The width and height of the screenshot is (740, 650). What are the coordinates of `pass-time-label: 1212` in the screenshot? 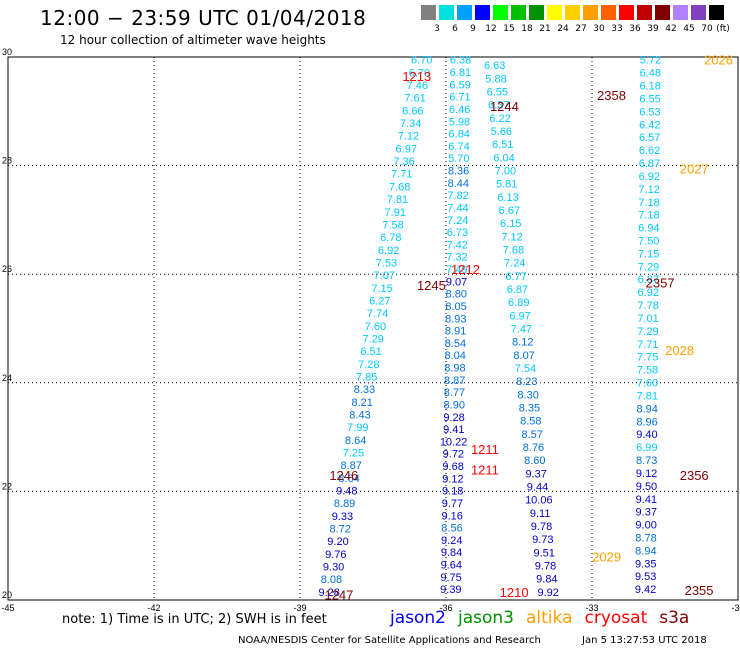 It's located at (465, 269).